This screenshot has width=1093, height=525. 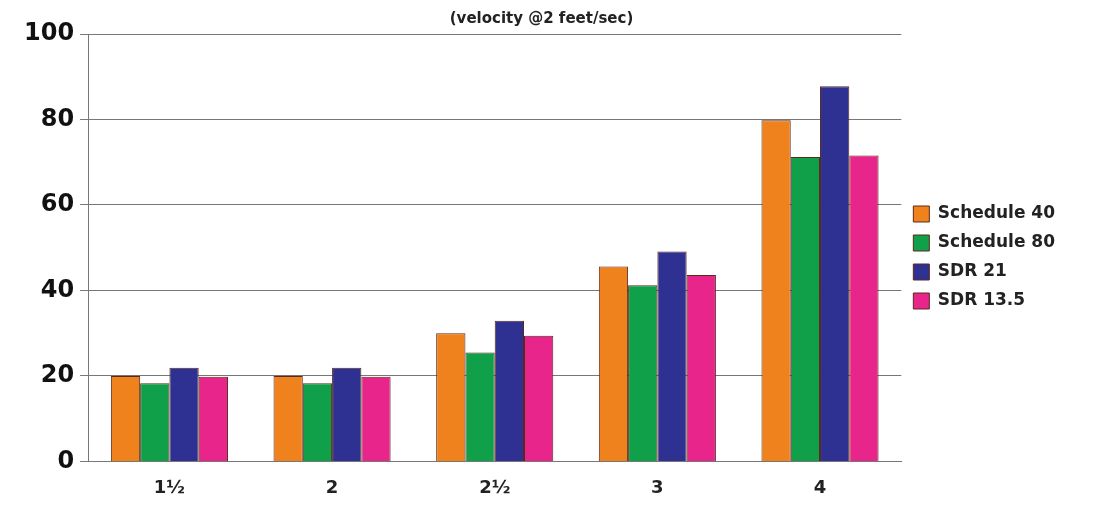 What do you see at coordinates (57, 374) in the screenshot?
I see `y-tick-label: 20` at bounding box center [57, 374].